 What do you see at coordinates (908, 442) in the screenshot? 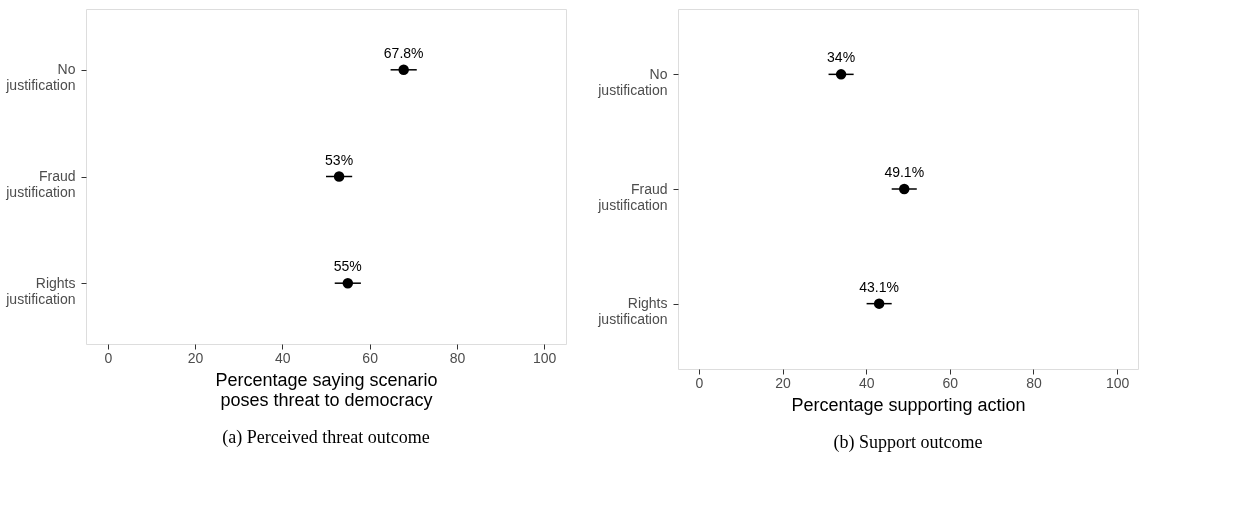
I see `text: (b) Support outcome` at bounding box center [908, 442].